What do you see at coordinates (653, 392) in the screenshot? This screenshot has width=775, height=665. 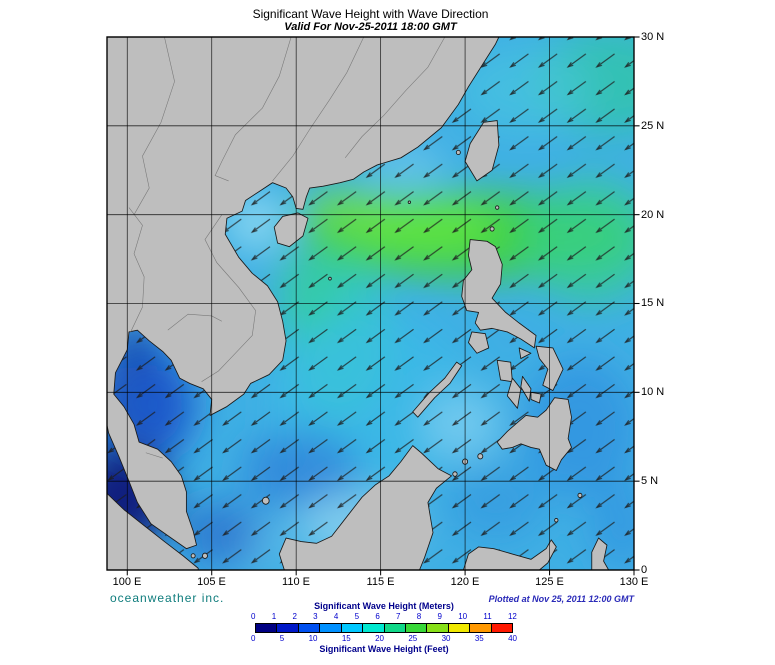 I see `lat-label-10n: 10 N` at bounding box center [653, 392].